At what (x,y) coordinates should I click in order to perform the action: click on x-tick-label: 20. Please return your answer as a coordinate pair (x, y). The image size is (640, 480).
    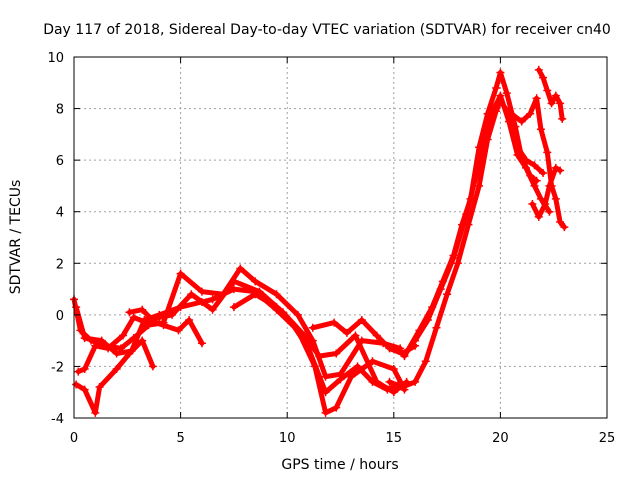
    Looking at the image, I should click on (500, 438).